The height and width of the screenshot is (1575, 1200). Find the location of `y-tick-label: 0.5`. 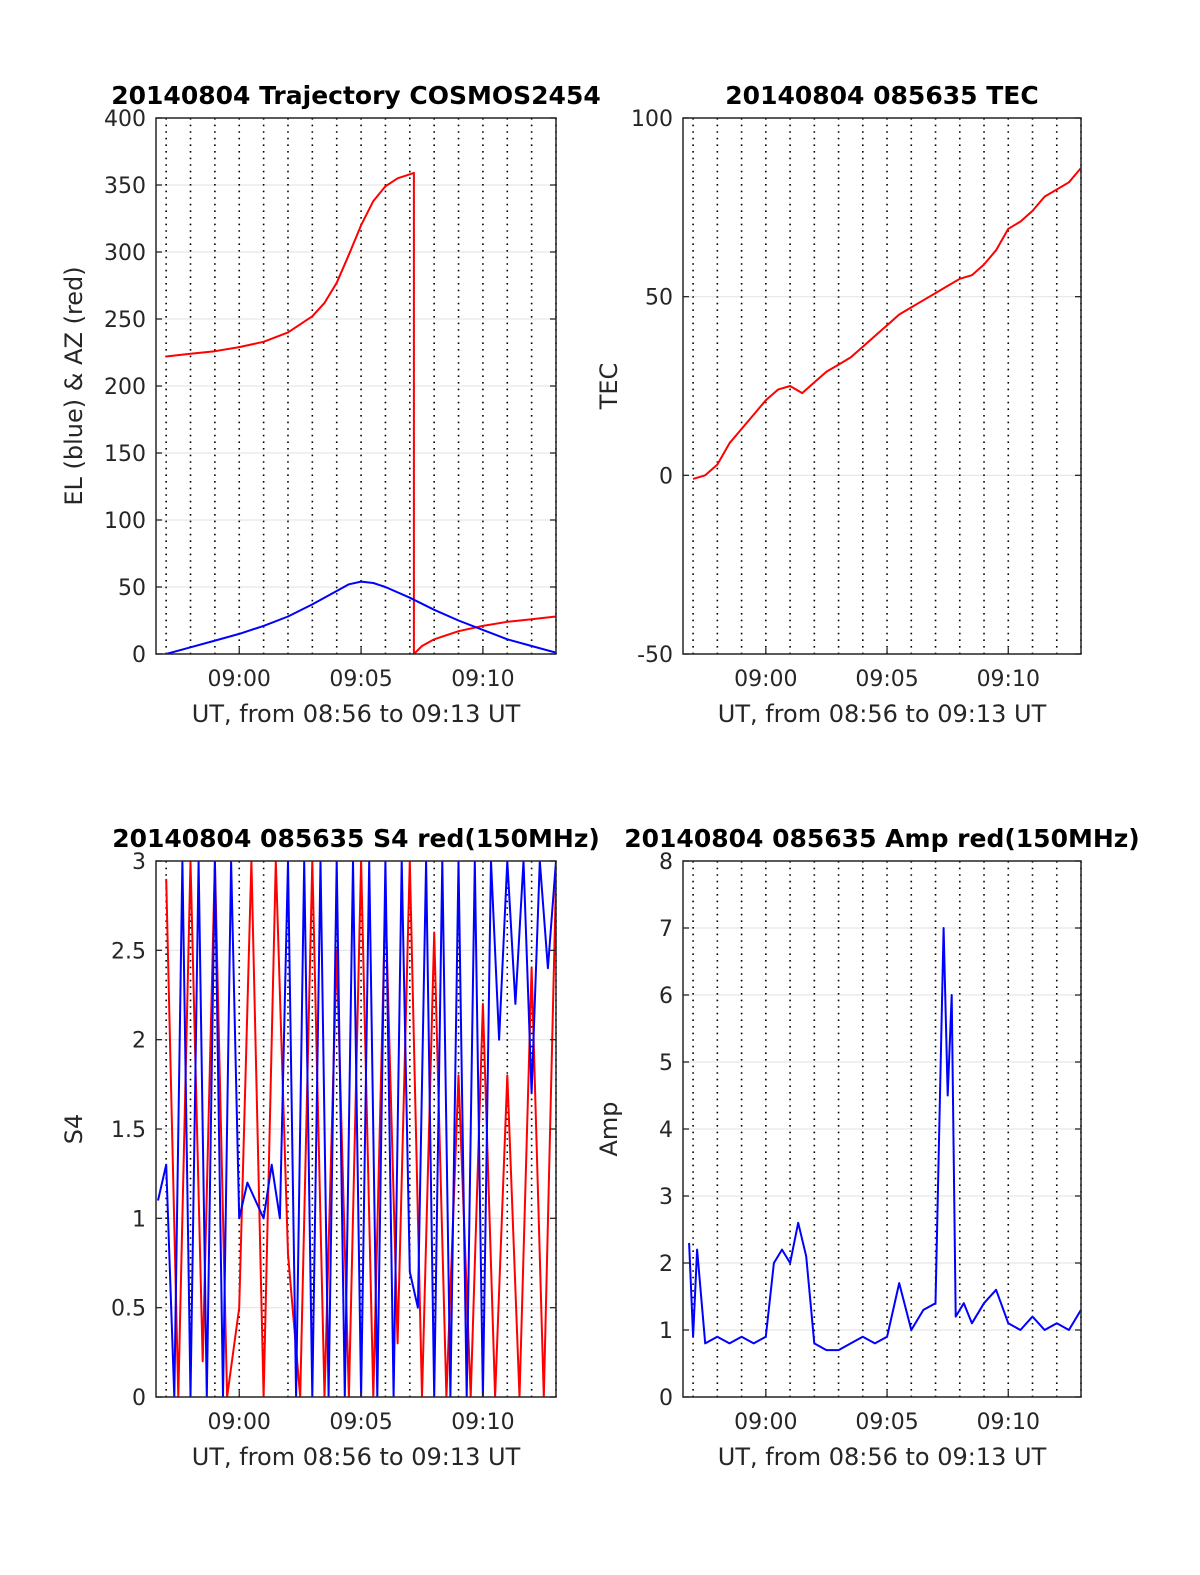

y-tick-label: 0.5 is located at coordinates (128, 1309).